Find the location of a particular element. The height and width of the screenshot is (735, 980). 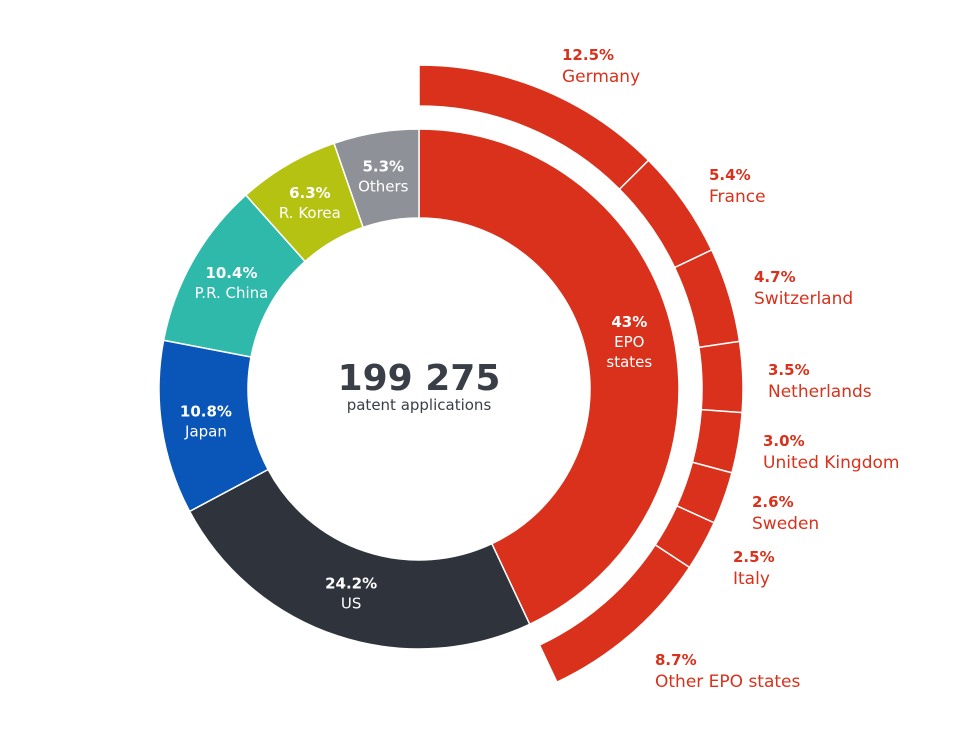

outer-slice-switzerland is located at coordinates (707, 299).